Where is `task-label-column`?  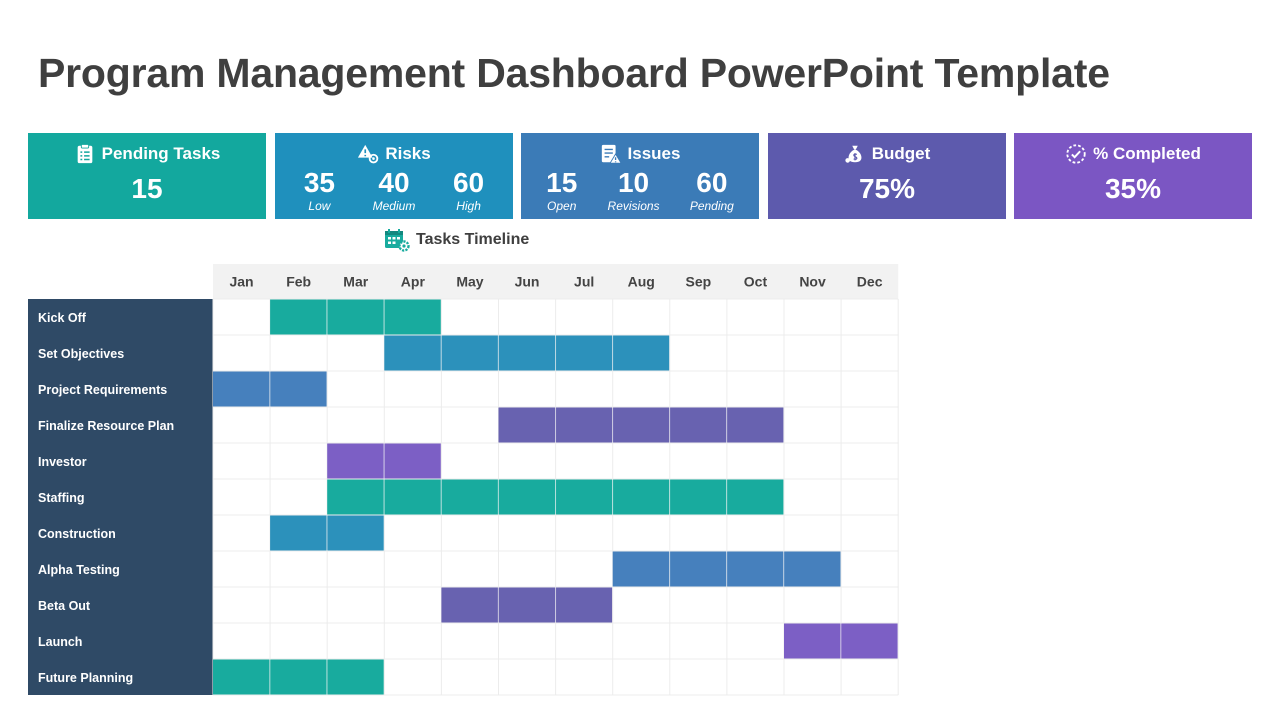 task-label-column is located at coordinates (120, 497).